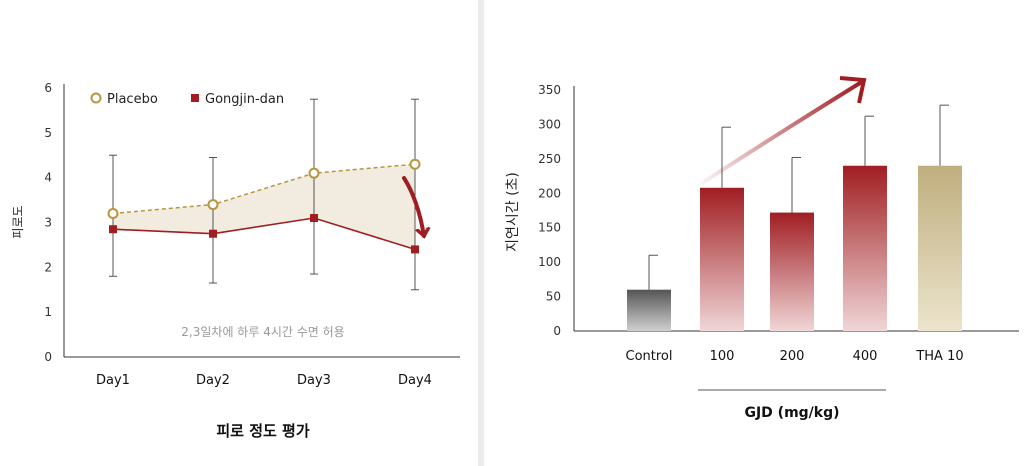 The image size is (1024, 466). I want to click on difference-shaded-area, so click(264, 207).